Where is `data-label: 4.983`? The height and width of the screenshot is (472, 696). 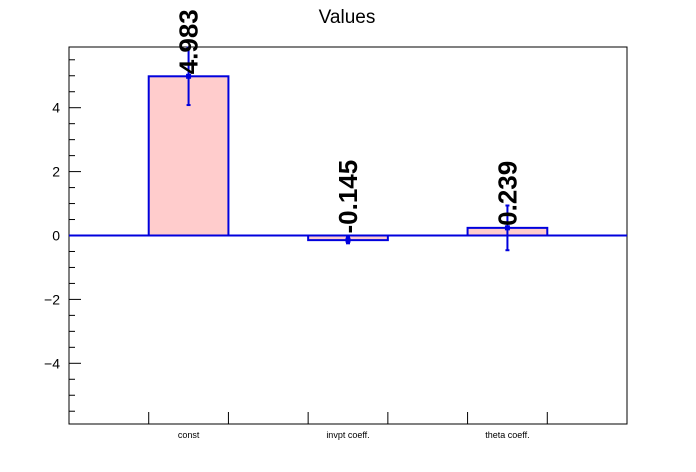 data-label: 4.983 is located at coordinates (189, 41).